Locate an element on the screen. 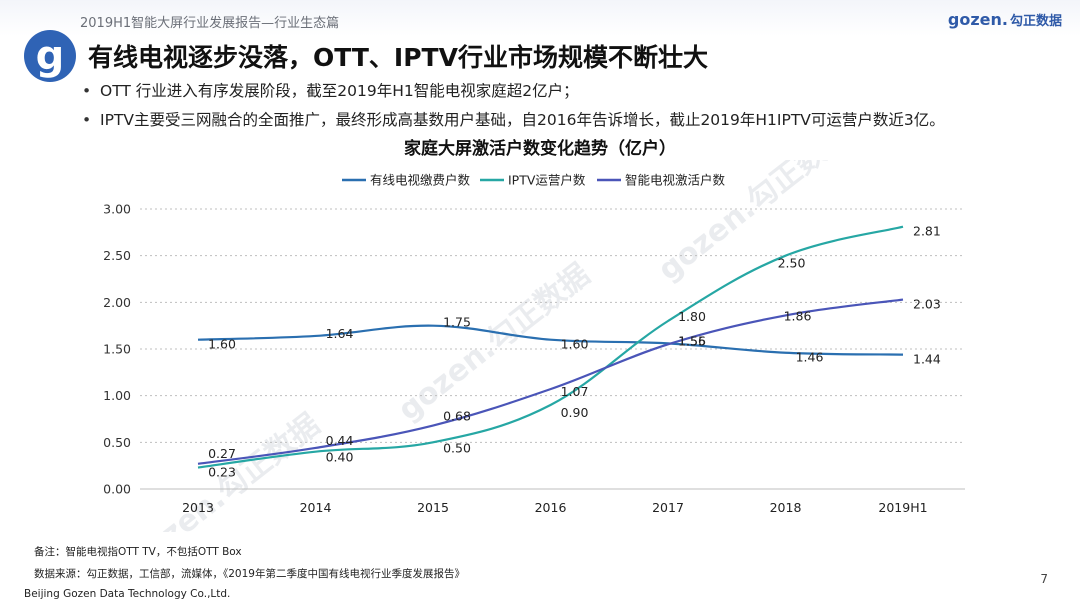 The image size is (1080, 608). data-label: 1.07 is located at coordinates (575, 391).